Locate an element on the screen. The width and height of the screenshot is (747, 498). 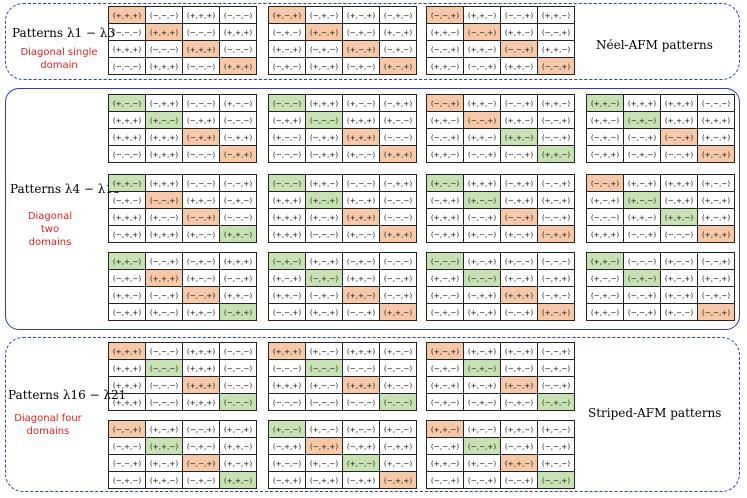
grid-row: (+,+,−) (−,+,−) (+,+,+) (+,+,+) is located at coordinates (660, 120).